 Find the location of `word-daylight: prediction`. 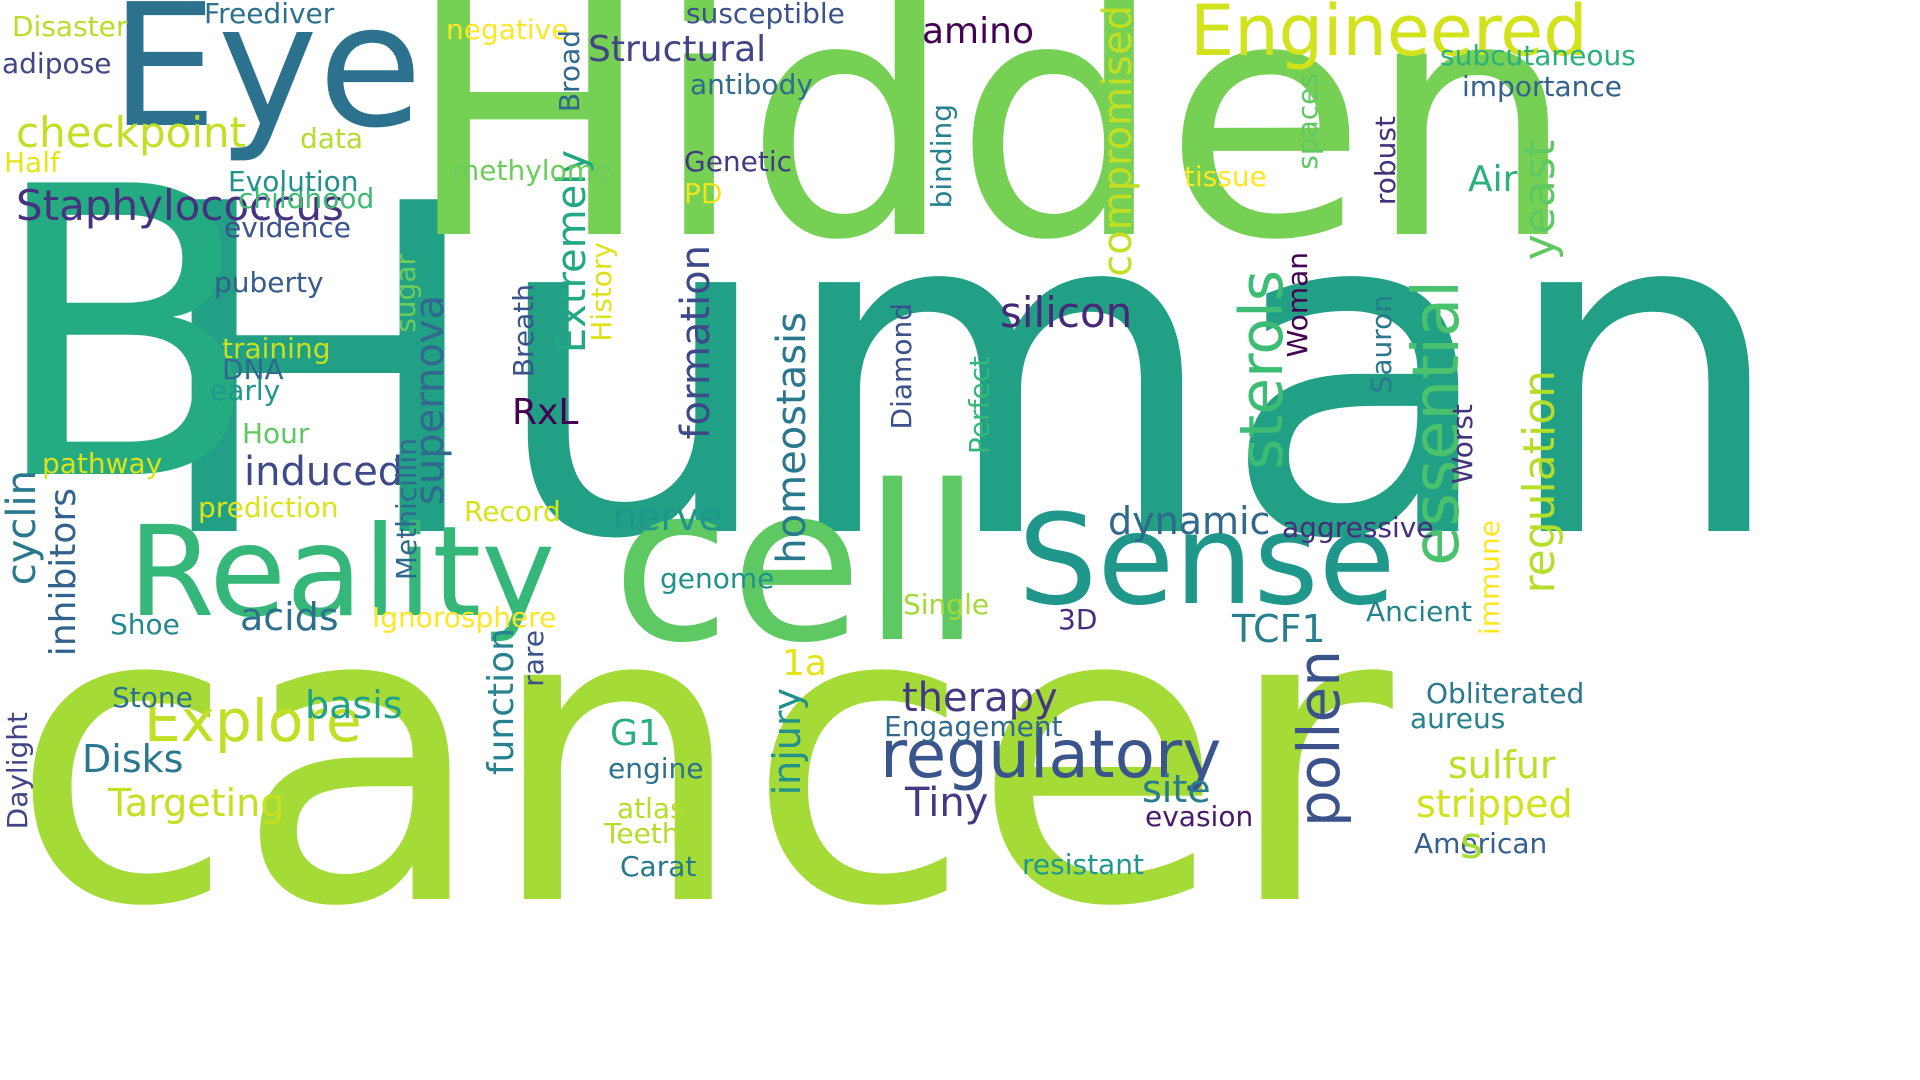

word-daylight: prediction is located at coordinates (268, 508).